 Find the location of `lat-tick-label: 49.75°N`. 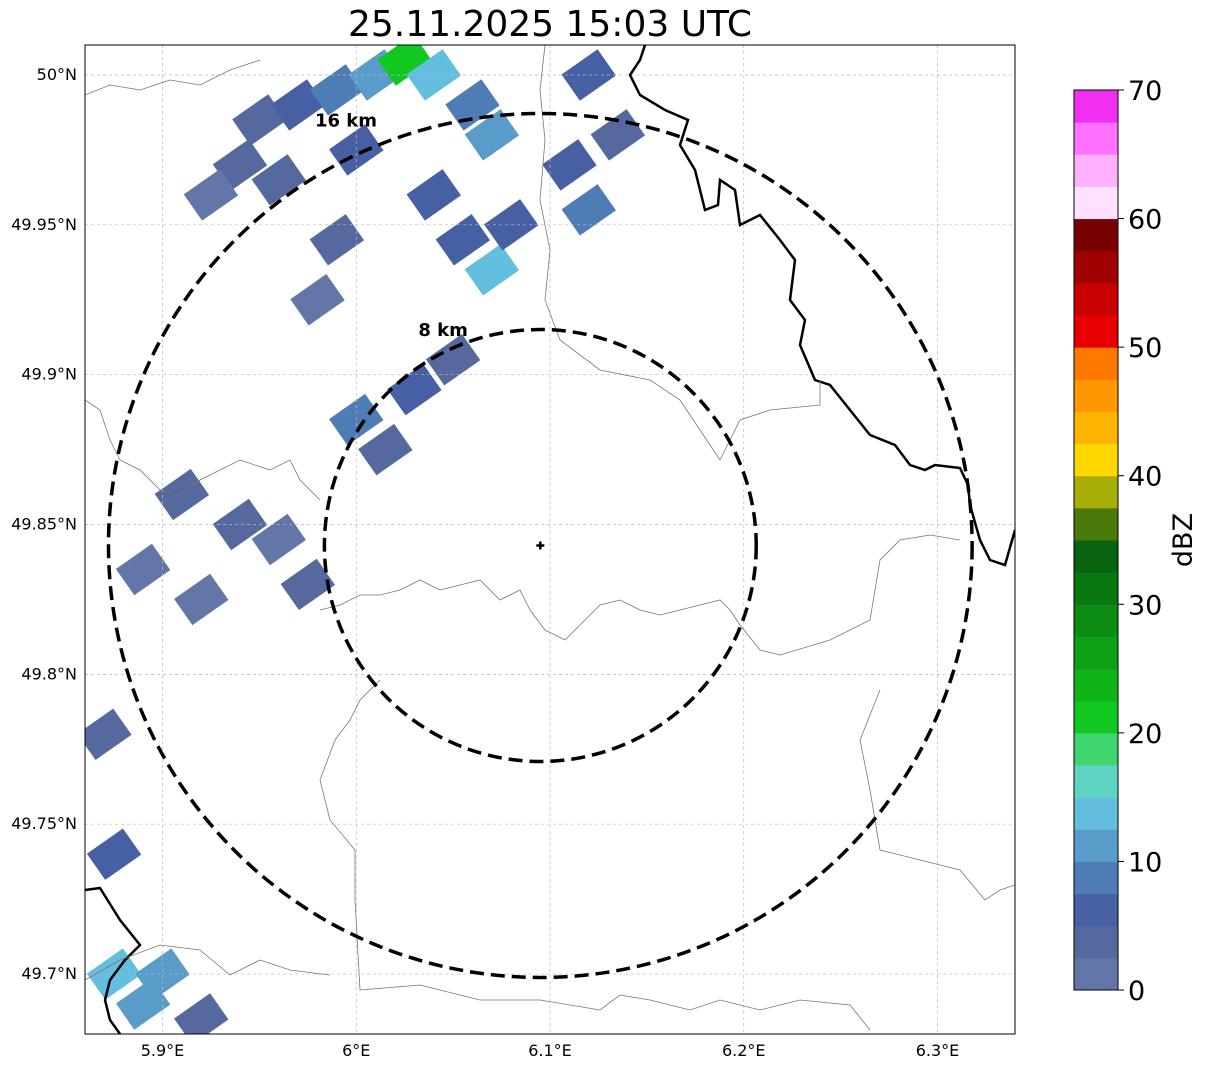

lat-tick-label: 49.75°N is located at coordinates (44, 823).